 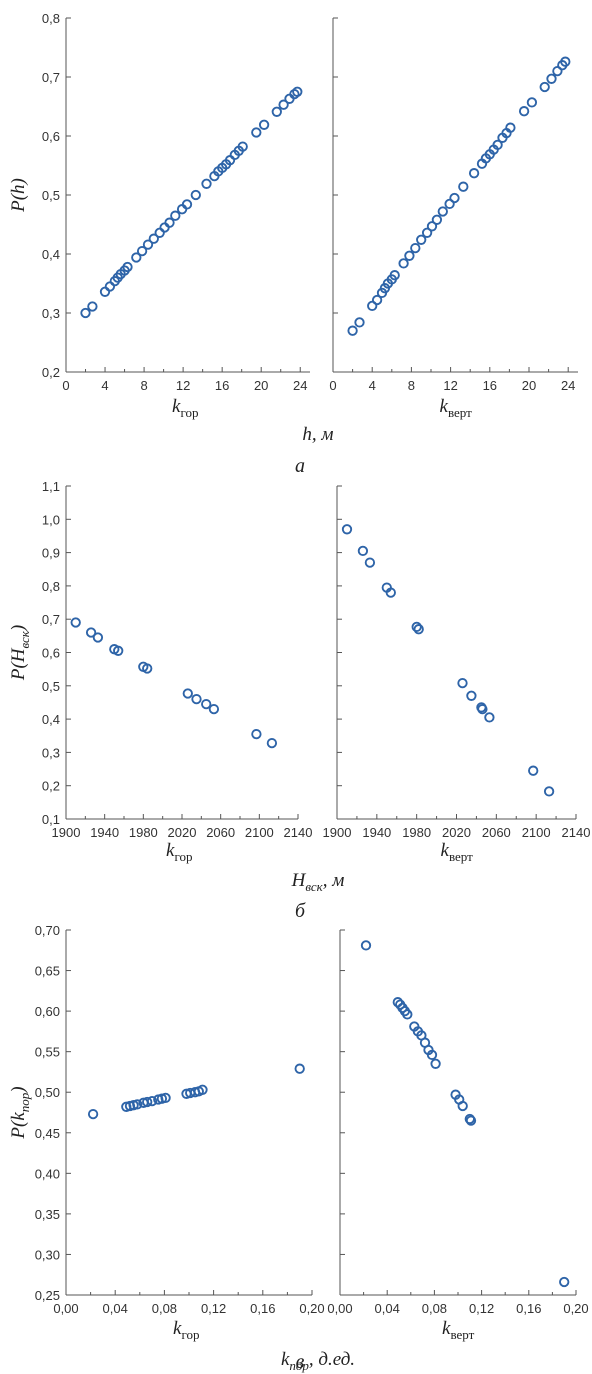 What do you see at coordinates (314, 886) in the screenshot?
I see `x-axis-label-sub: вск` at bounding box center [314, 886].